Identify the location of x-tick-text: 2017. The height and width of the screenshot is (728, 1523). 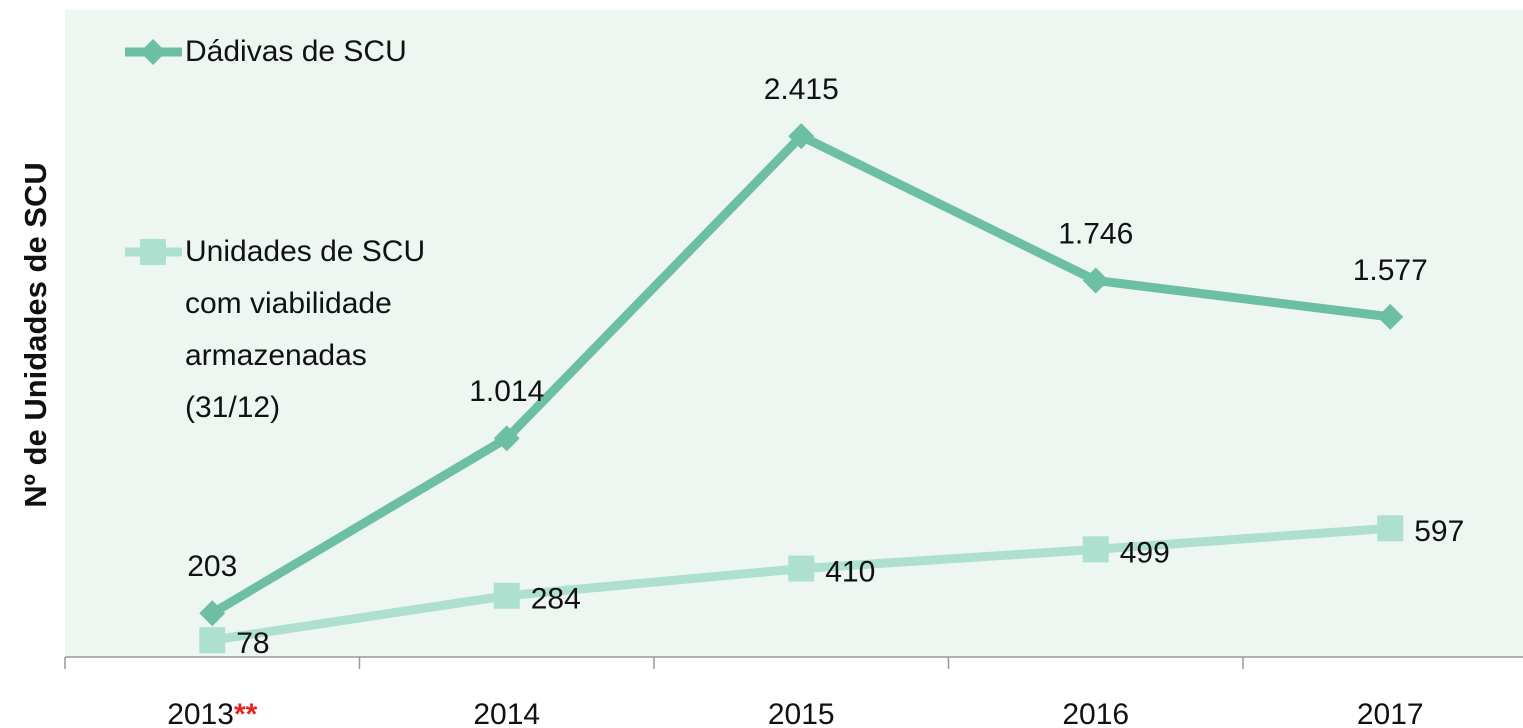
(1390, 713).